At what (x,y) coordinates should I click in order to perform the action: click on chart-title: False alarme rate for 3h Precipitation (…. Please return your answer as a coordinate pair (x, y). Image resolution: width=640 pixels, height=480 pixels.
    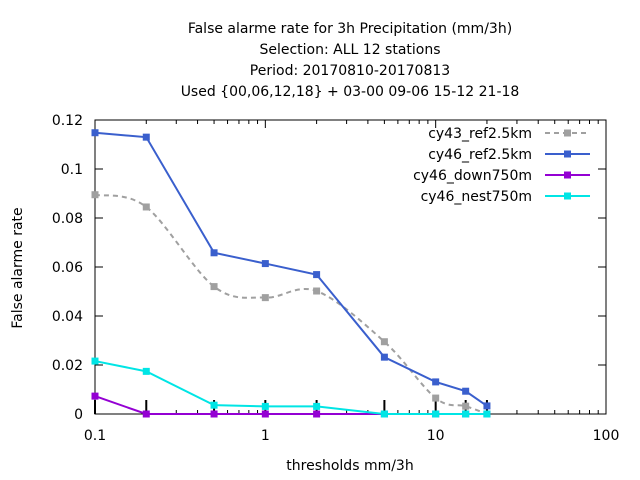
    Looking at the image, I should click on (350, 60).